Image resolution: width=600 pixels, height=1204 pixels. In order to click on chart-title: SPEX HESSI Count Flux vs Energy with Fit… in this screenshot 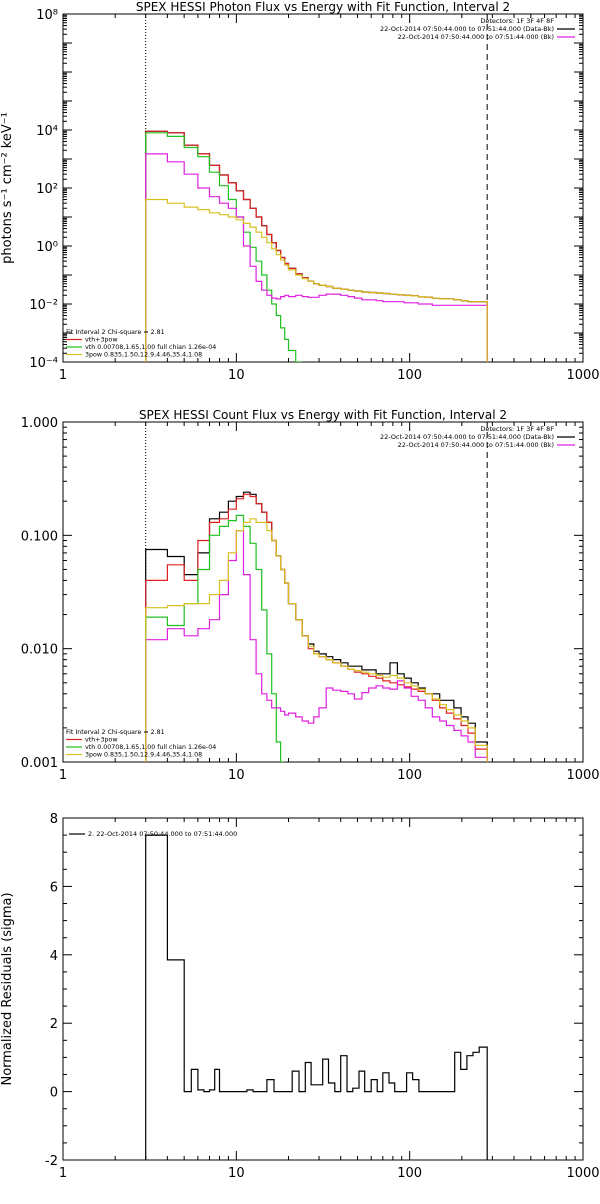, I will do `click(323, 415)`.